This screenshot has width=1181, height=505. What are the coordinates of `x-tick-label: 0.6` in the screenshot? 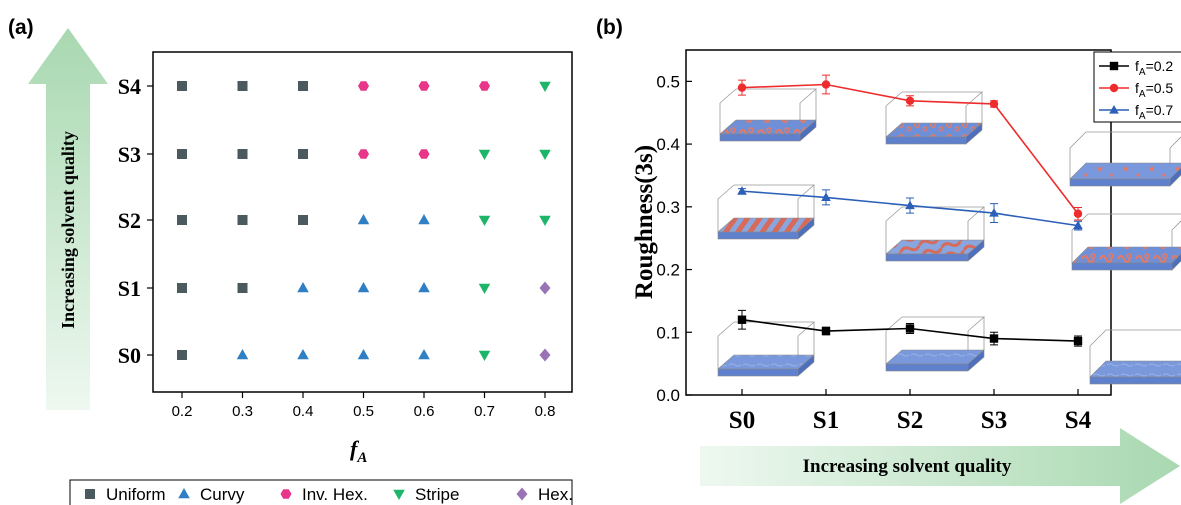 It's located at (424, 411).